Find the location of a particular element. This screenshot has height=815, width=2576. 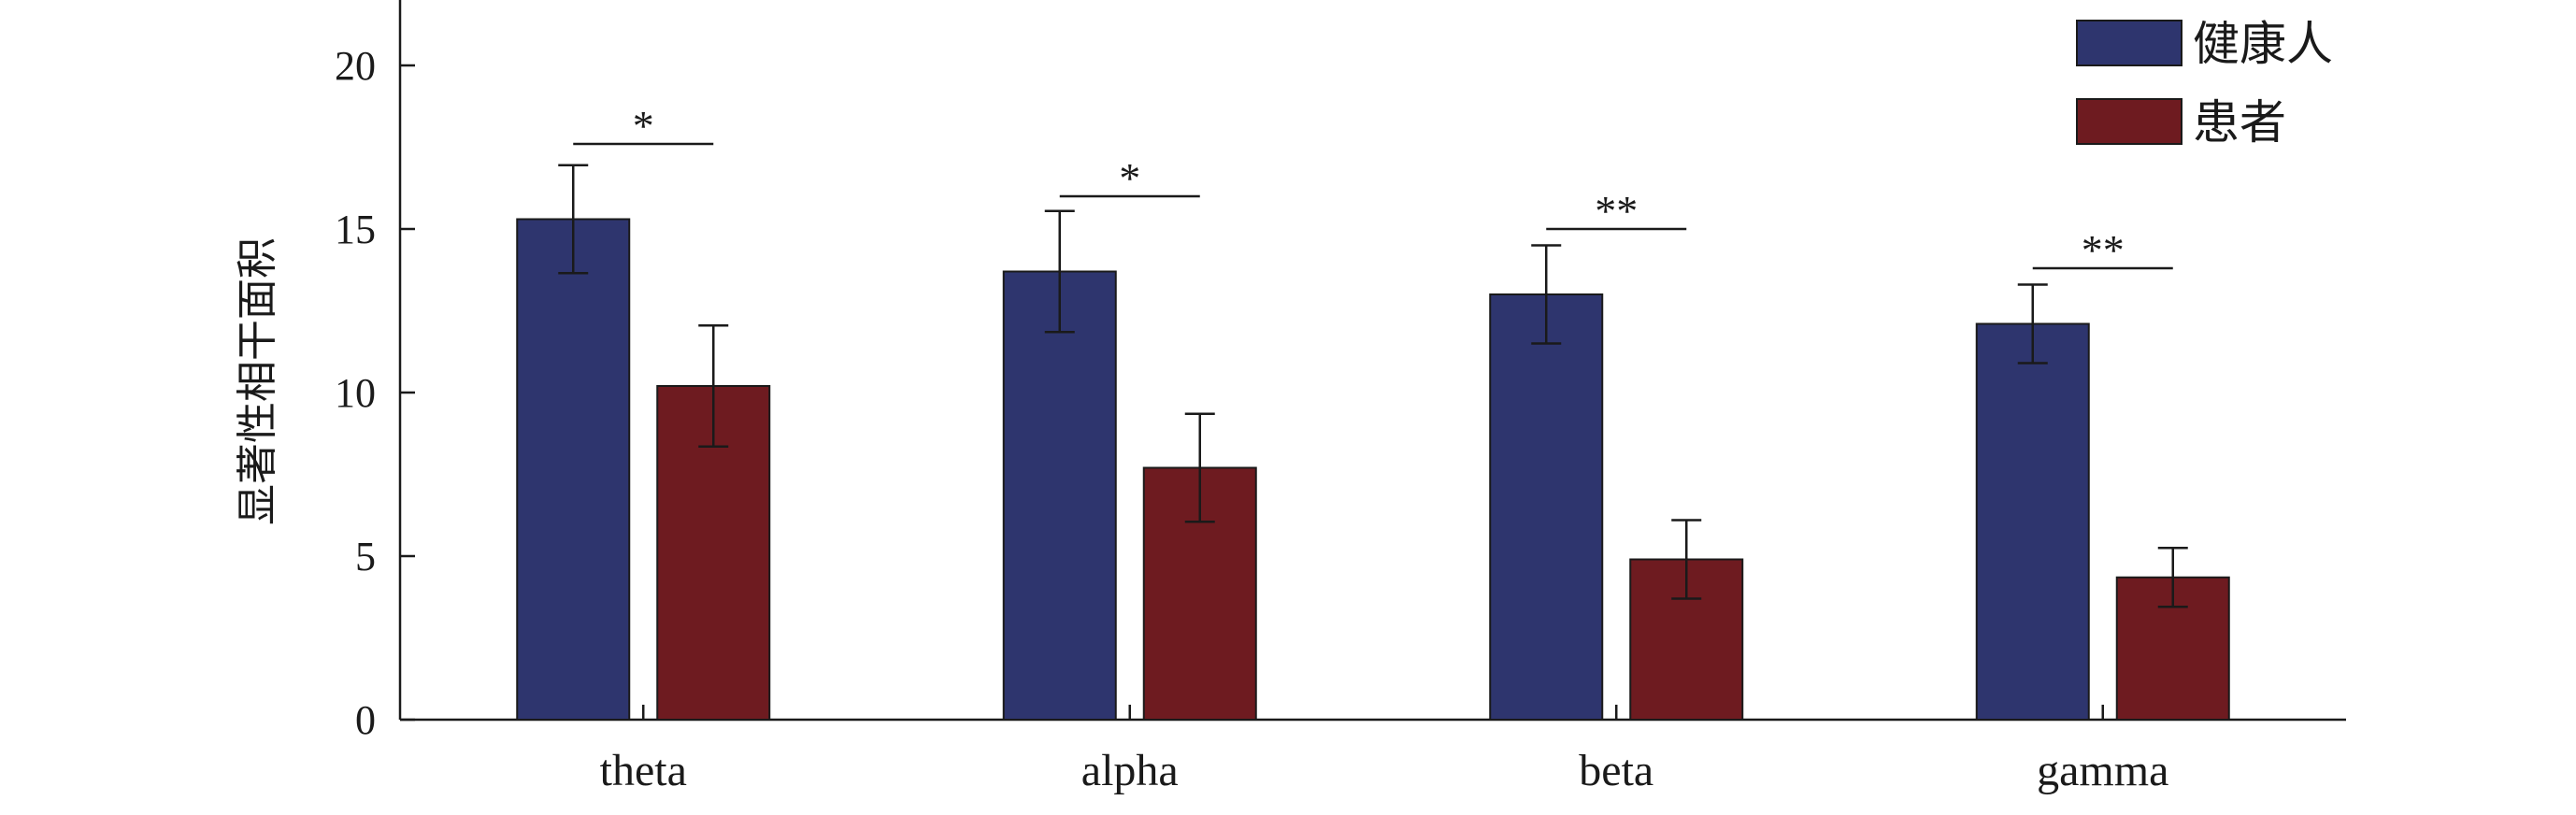

y-tick-label: 10 is located at coordinates (355, 393).